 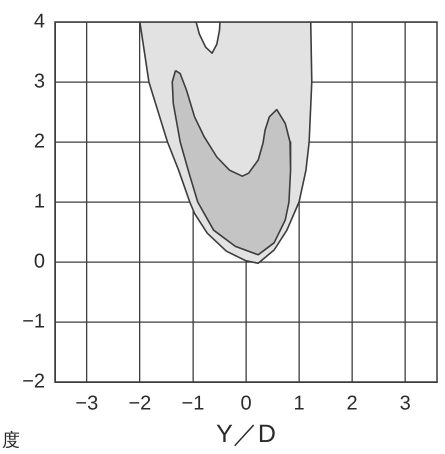 What do you see at coordinates (246, 403) in the screenshot?
I see `x-tick-label: 0` at bounding box center [246, 403].